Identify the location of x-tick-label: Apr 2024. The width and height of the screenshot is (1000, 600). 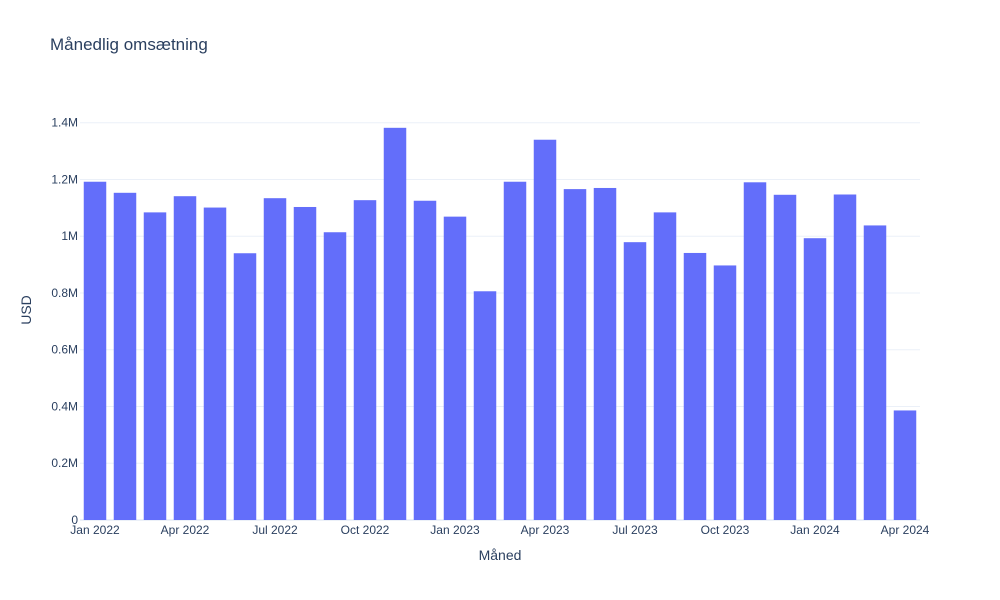
(905, 530).